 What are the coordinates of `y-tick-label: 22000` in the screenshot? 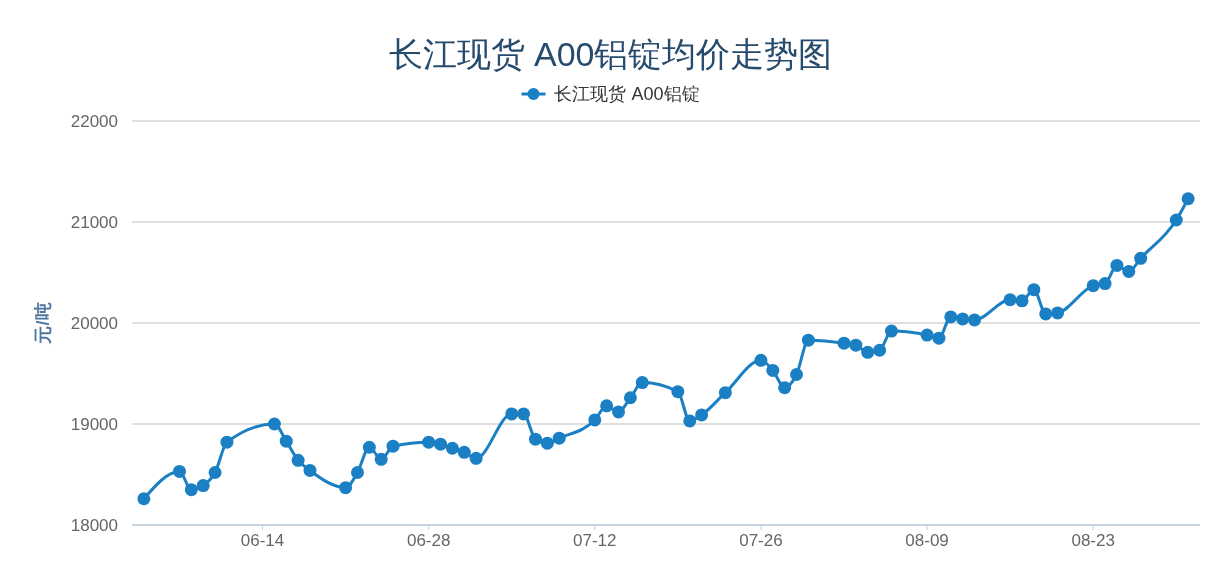 It's located at (94, 121).